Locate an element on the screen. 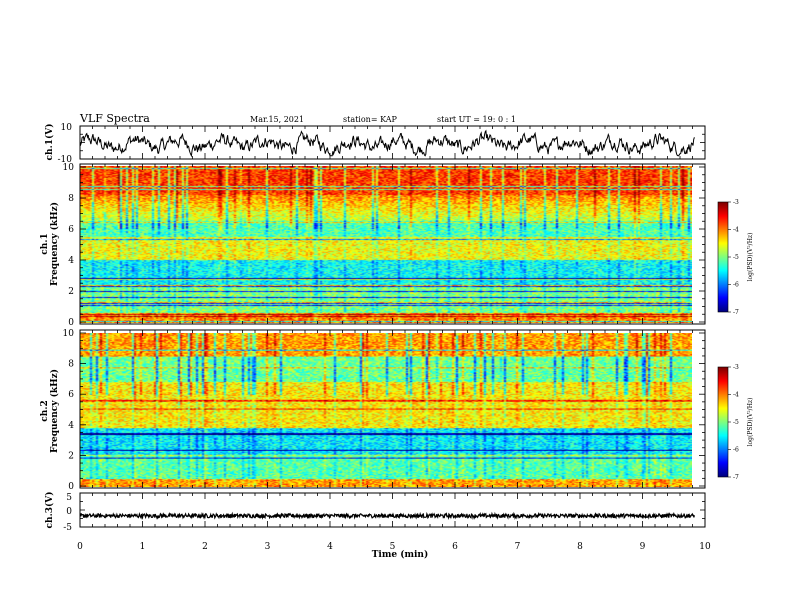 This screenshot has height=612, width=792. ch1-ytick-top: 10 is located at coordinates (67, 128).